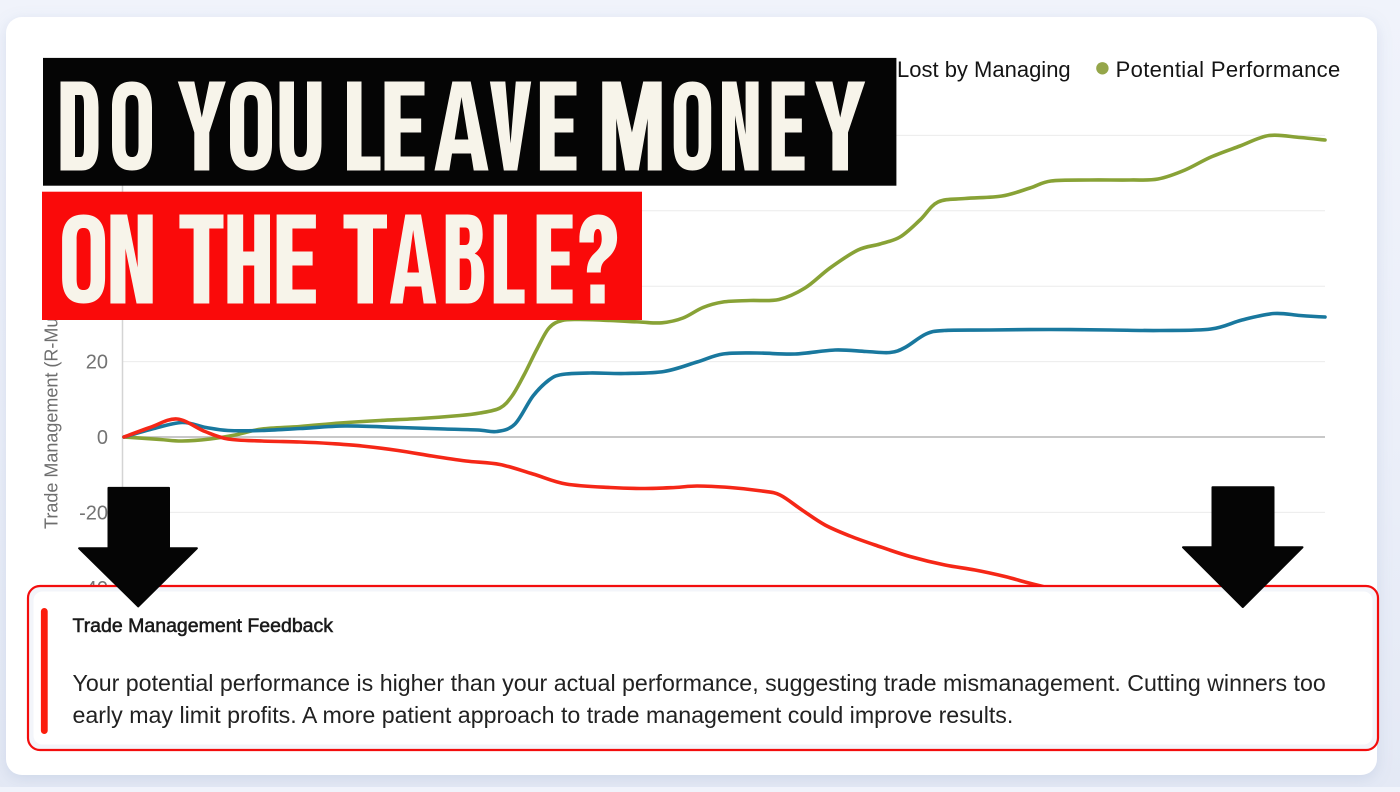 This screenshot has height=792, width=1400. Describe the element at coordinates (97, 363) in the screenshot. I see `svg-text: 20` at that location.